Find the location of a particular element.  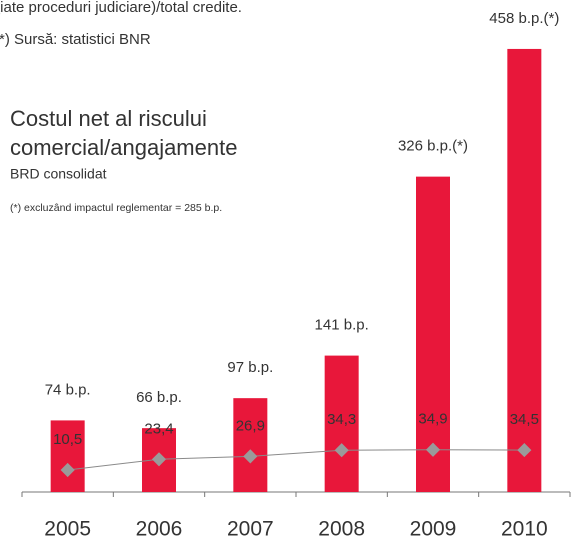

value-label: 74 b.p. is located at coordinates (68, 389).